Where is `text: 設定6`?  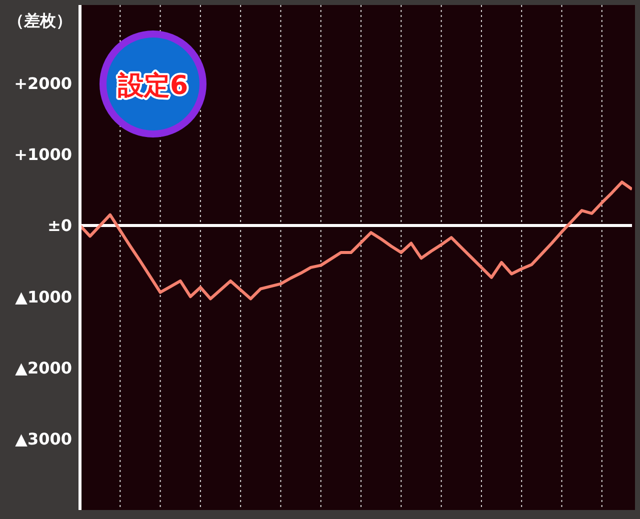
text: 設定6 is located at coordinates (152, 86).